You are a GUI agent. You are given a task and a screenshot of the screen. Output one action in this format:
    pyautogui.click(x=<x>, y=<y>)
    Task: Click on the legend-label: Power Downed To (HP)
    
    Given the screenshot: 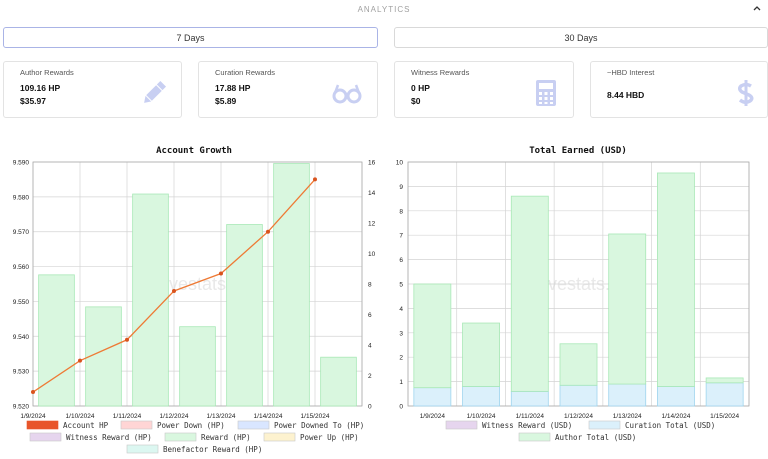 What is the action you would take?
    pyautogui.click(x=319, y=425)
    